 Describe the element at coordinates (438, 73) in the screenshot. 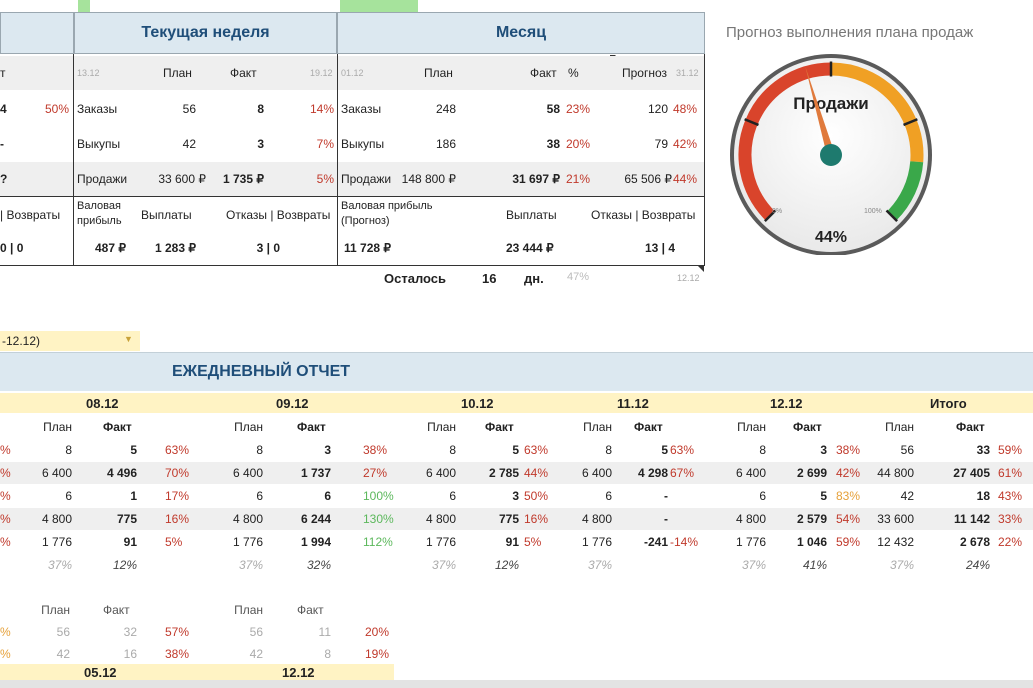

I see `month-col-plan: План` at that location.